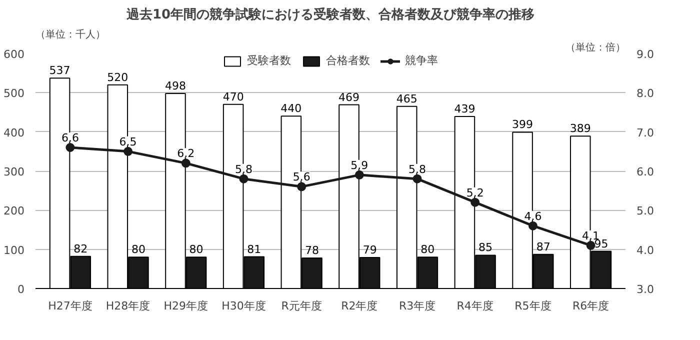  I want to click on y2-tick-label: 8.0, so click(645, 93).